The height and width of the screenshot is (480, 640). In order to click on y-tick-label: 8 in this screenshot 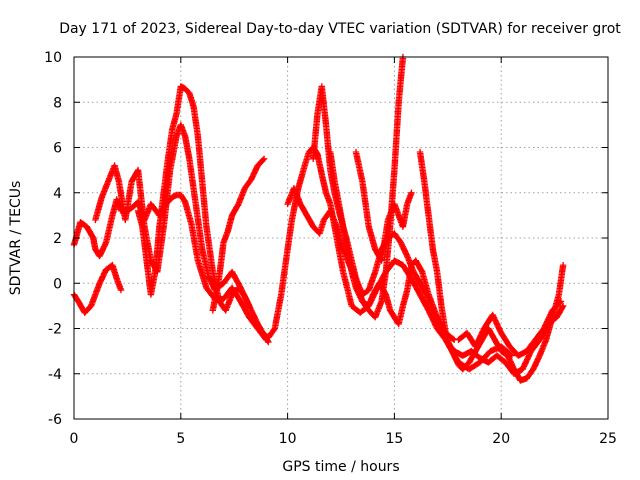, I will do `click(57, 103)`.